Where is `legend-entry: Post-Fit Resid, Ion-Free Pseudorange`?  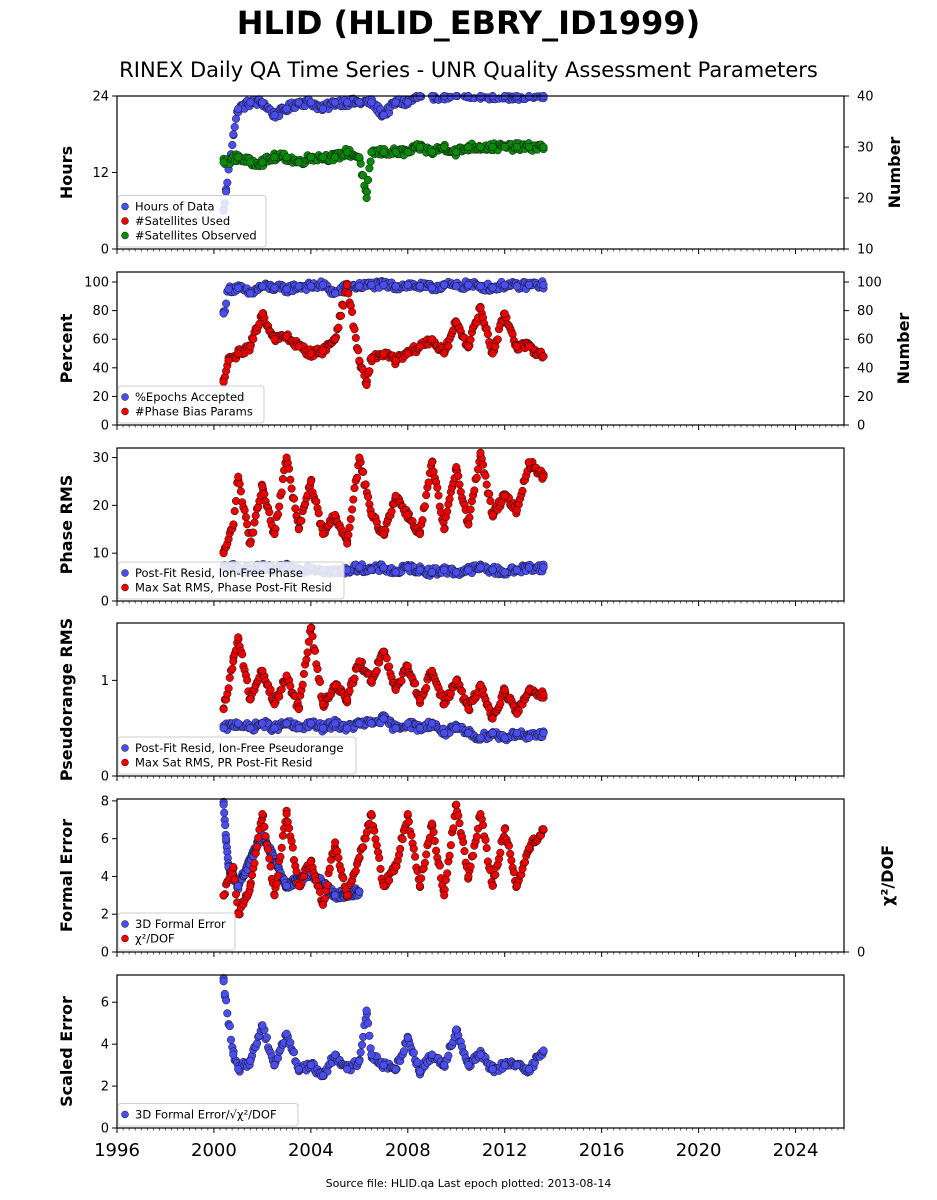
legend-entry: Post-Fit Resid, Ion-Free Pseudorange is located at coordinates (239, 748).